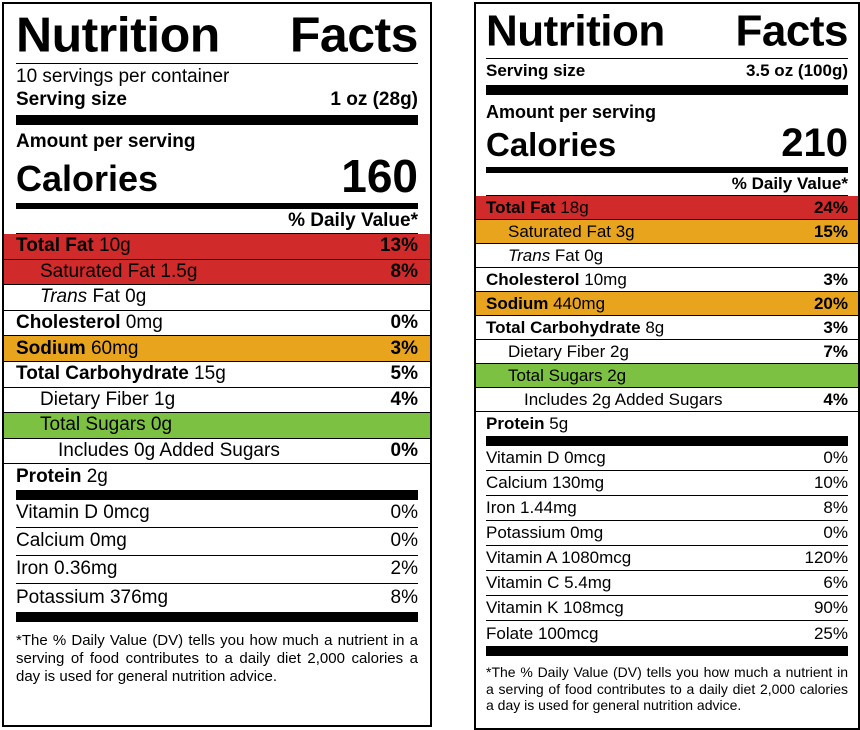 The height and width of the screenshot is (730, 860). What do you see at coordinates (835, 351) in the screenshot?
I see `nutrient-daily-value: 7%` at bounding box center [835, 351].